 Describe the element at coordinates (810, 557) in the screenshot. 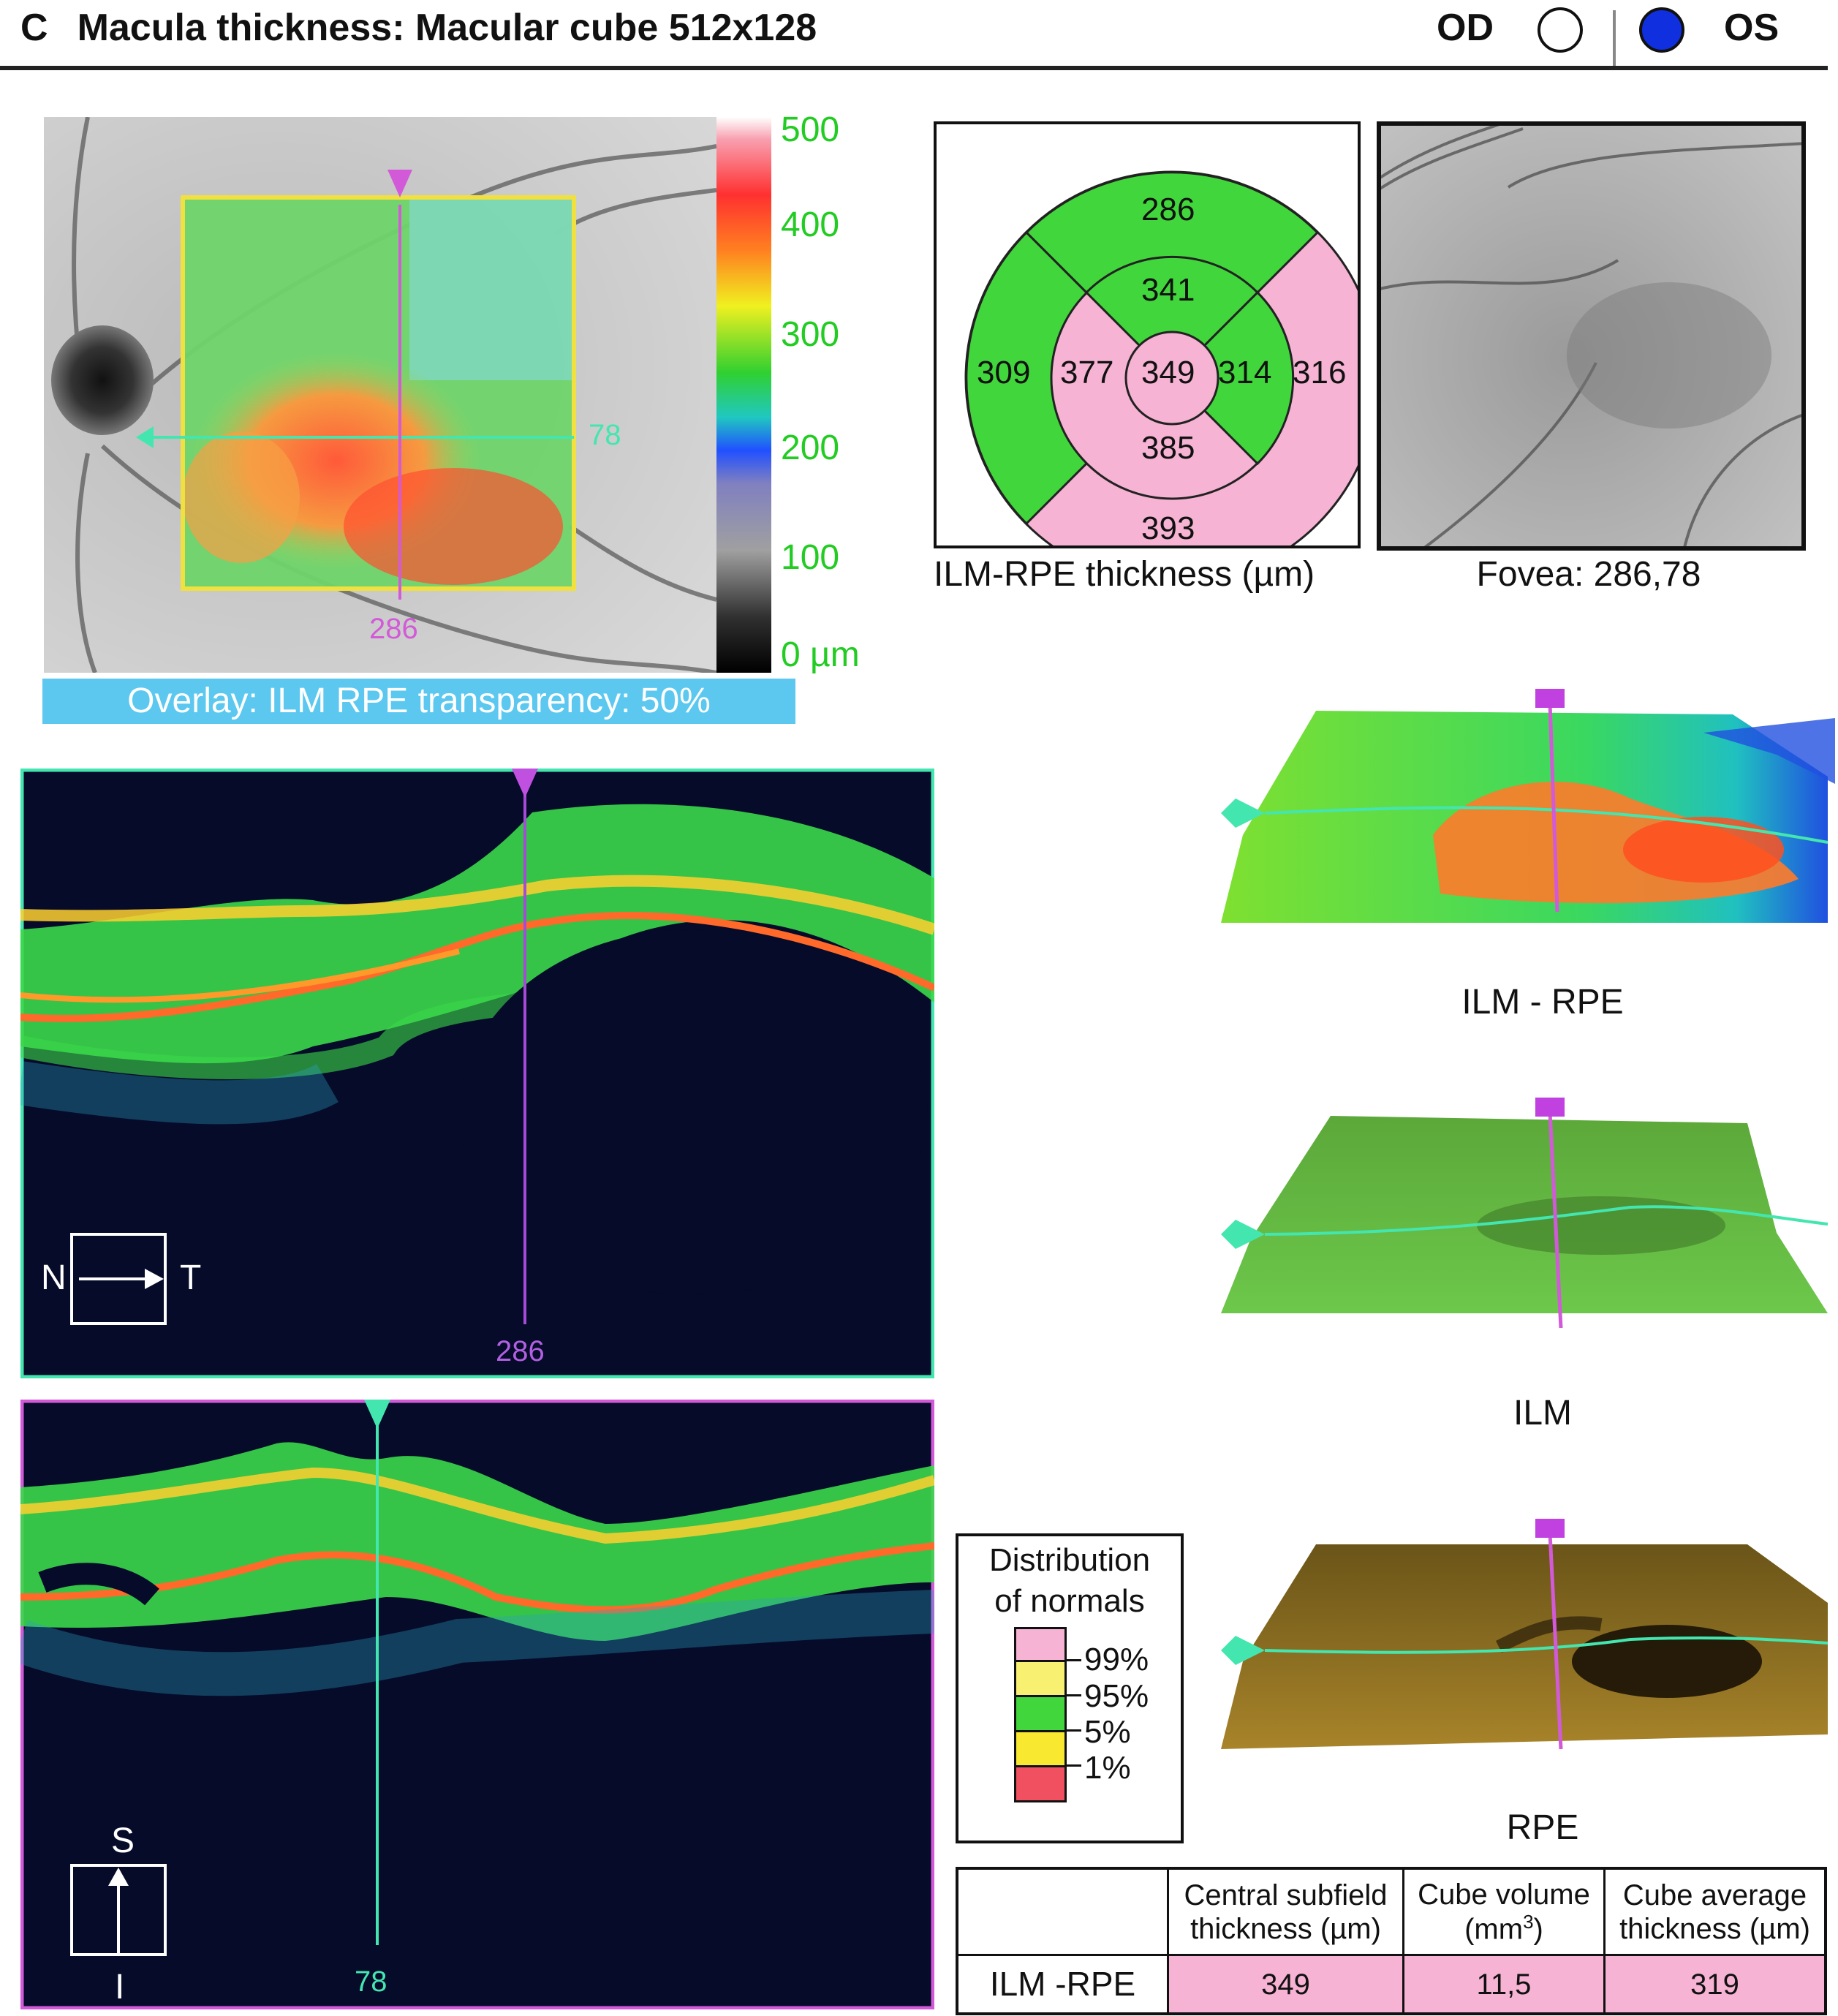

I see `scale-tick-100: 100` at that location.